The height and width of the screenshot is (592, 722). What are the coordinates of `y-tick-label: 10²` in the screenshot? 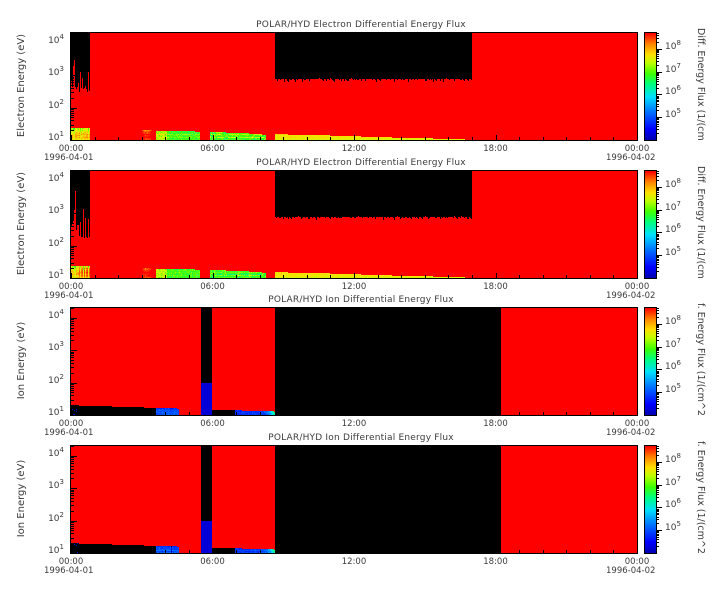 It's located at (56, 379).